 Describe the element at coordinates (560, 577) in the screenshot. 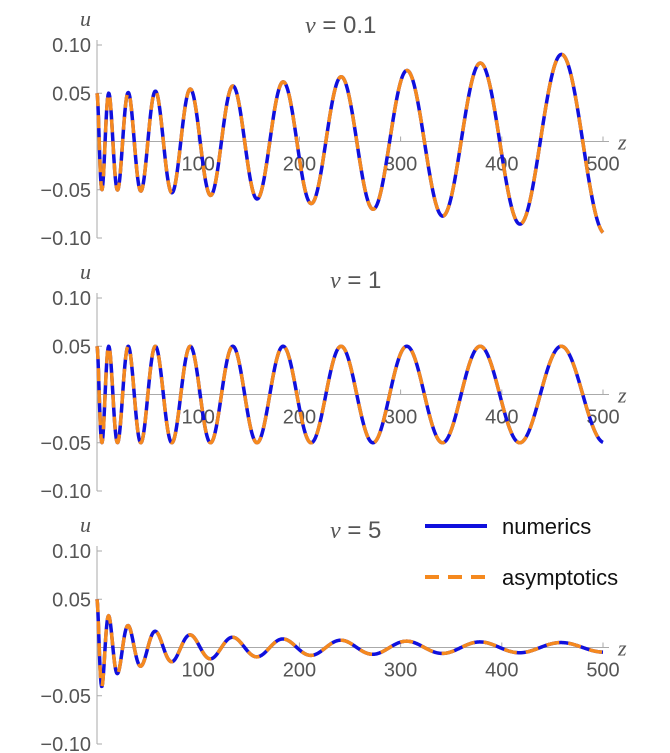

I see `legend-label-asymptotics: asymptotics` at that location.